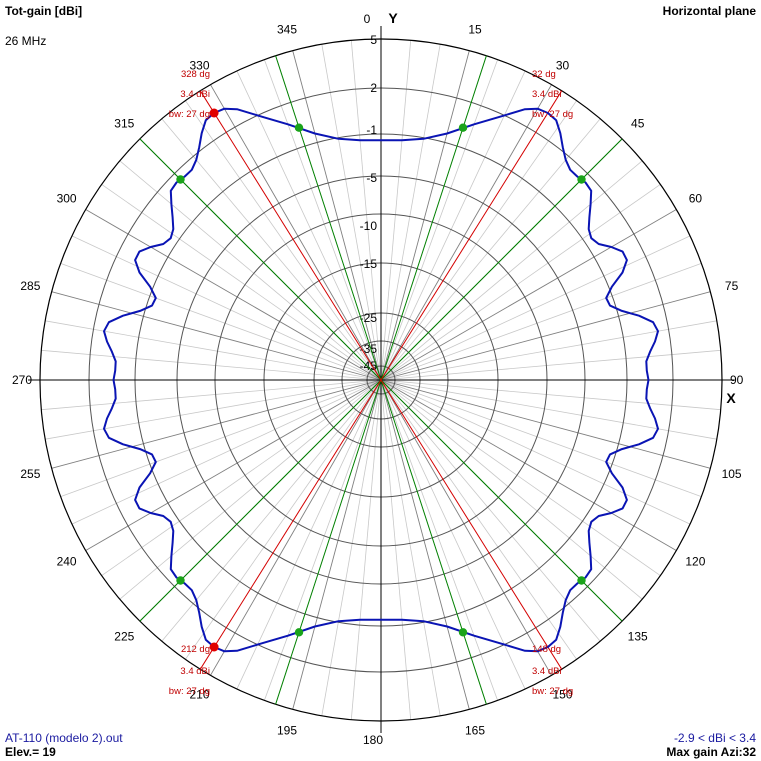 The image size is (761, 761). I want to click on beam-angle-label: 328 dg, so click(195, 74).